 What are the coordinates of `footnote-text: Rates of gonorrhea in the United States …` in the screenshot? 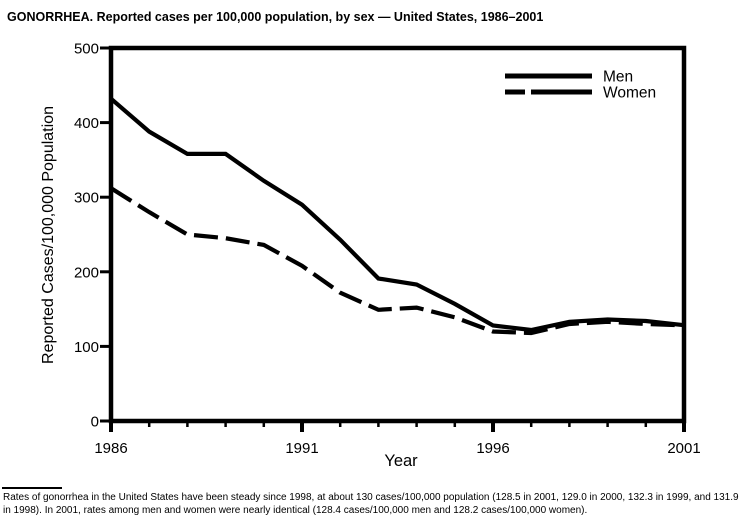 It's located at (371, 504).